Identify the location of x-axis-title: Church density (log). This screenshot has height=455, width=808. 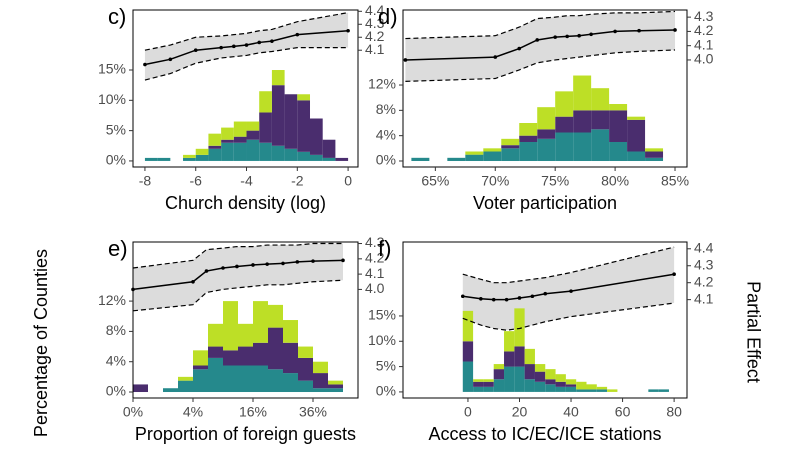
(245, 203).